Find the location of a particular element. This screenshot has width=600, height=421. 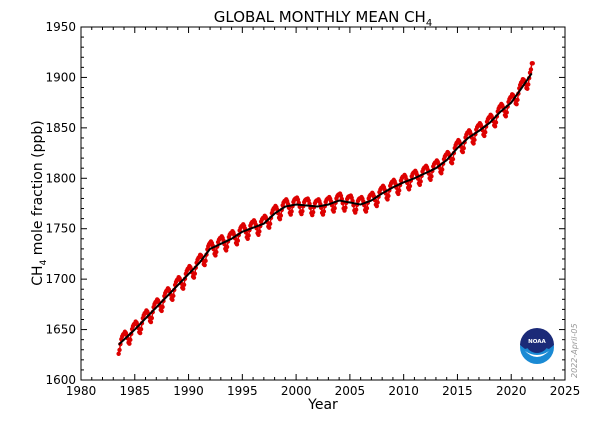

y-axis-label: CH4 mole fraction (ppb) is located at coordinates (39, 202).